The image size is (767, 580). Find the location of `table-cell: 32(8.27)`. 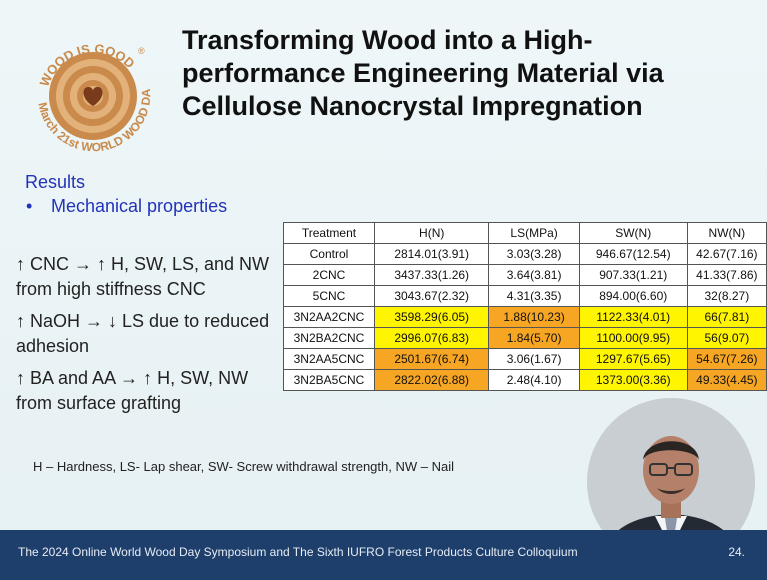

table-cell: 32(8.27) is located at coordinates (726, 296).